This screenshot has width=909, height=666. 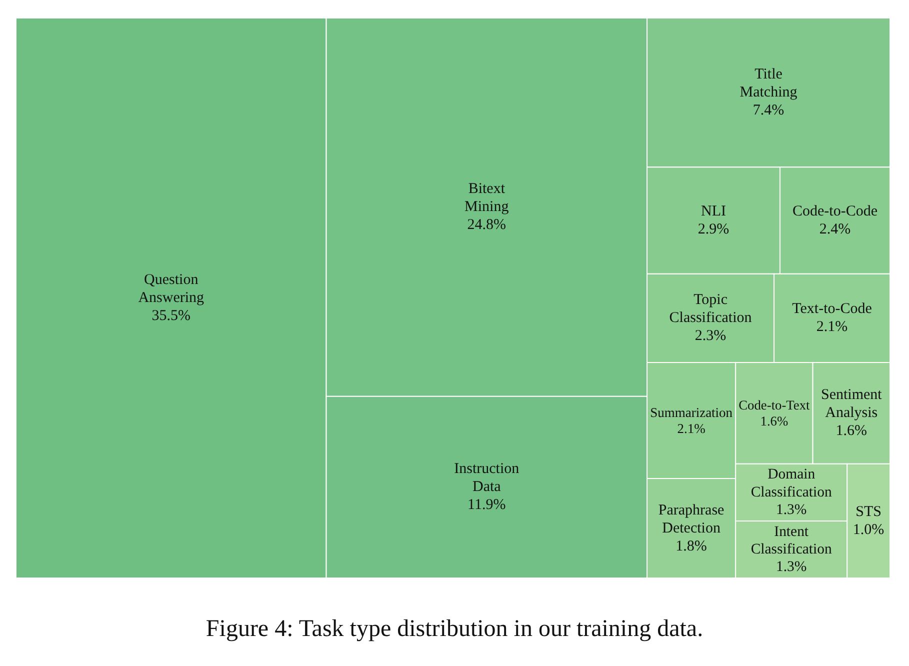 I want to click on category-label: Topic Classification, so click(x=710, y=309).